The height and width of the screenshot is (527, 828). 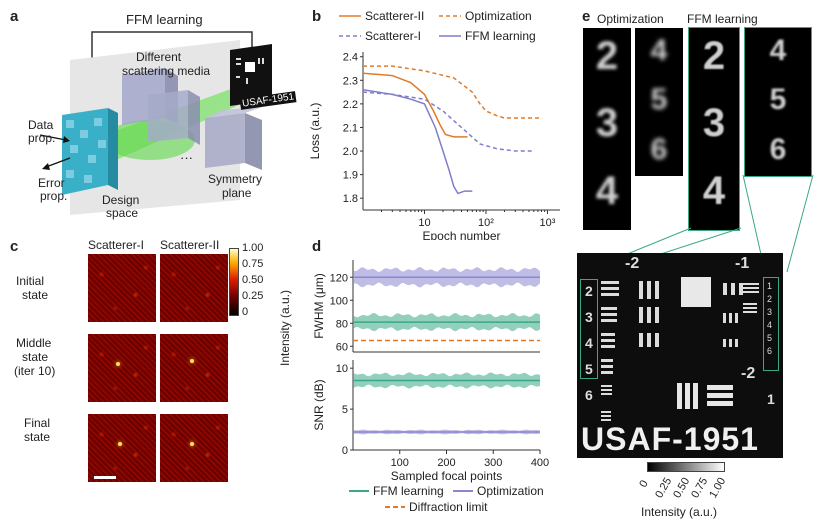 What do you see at coordinates (234, 282) in the screenshot?
I see `hot-colorbar` at bounding box center [234, 282].